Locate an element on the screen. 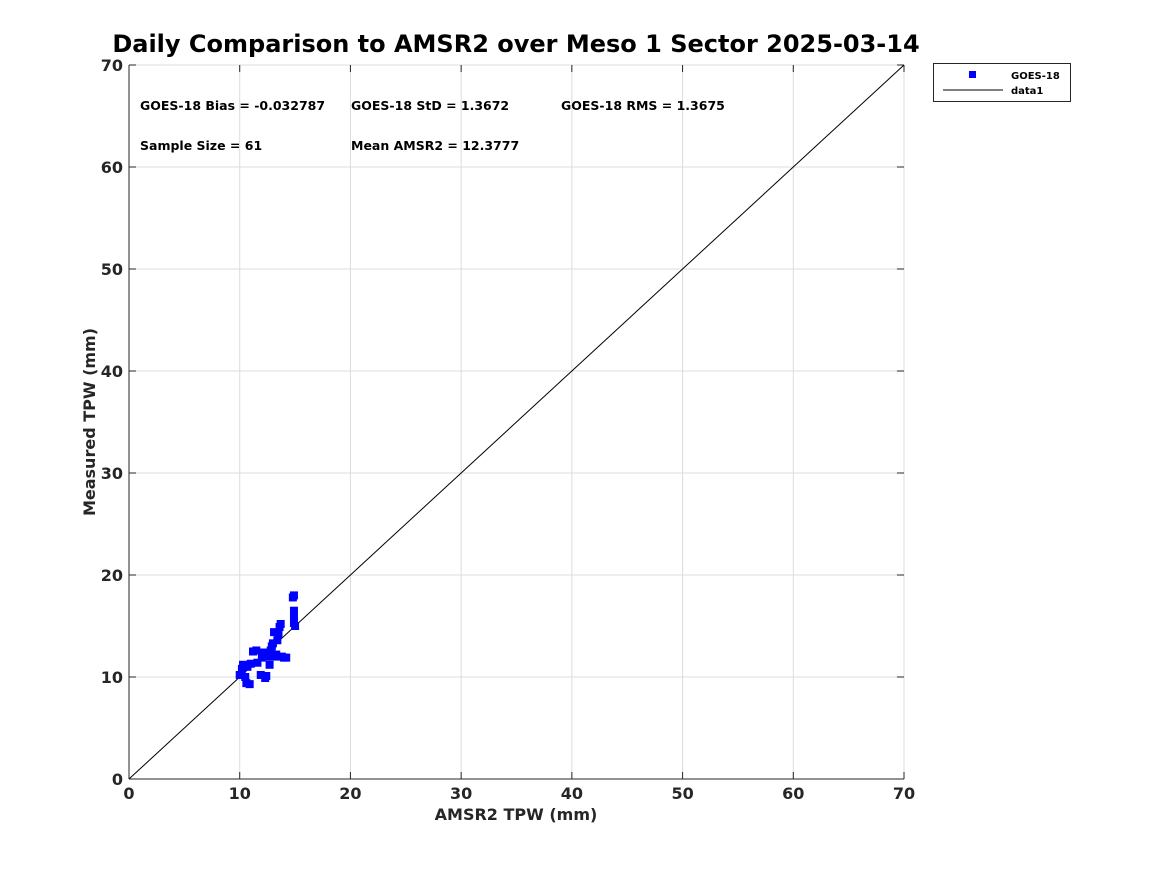 This screenshot has width=1167, height=875. x-tick-label: 40 is located at coordinates (572, 793).